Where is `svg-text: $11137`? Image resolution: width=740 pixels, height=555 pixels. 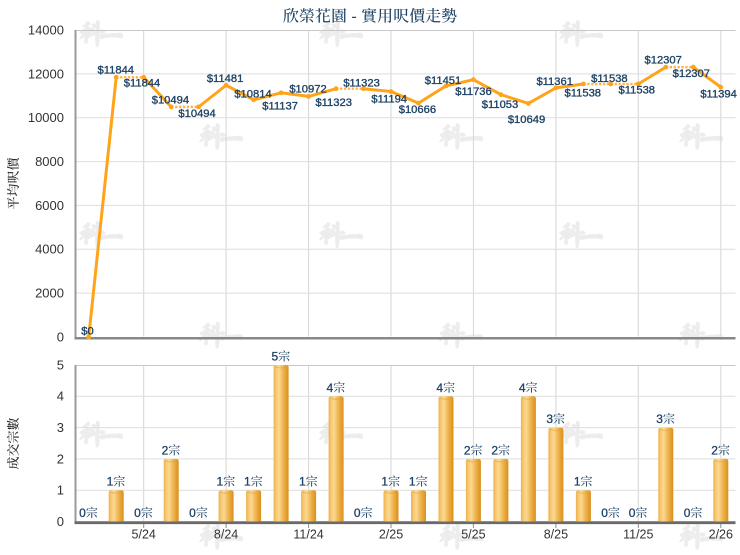
svg-text: $11137 is located at coordinates (280, 107).